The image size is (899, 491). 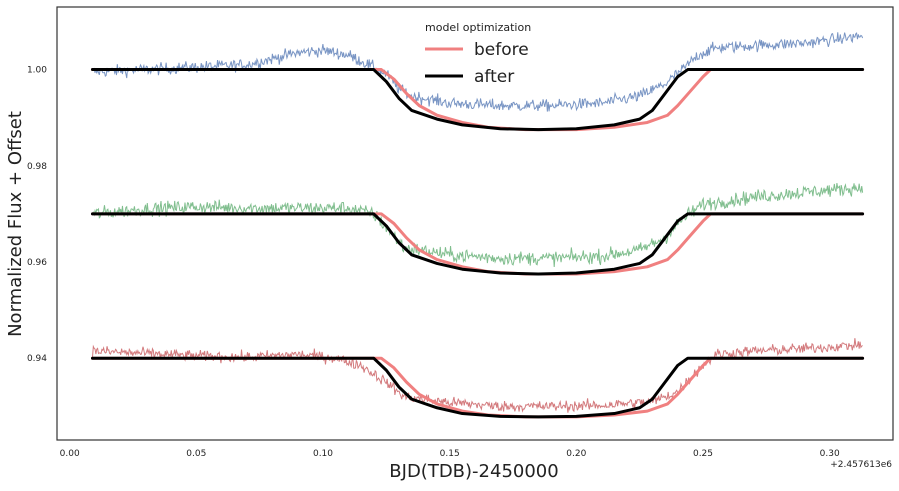 What do you see at coordinates (37, 359) in the screenshot?
I see `y-tick-label: 0.94` at bounding box center [37, 359].